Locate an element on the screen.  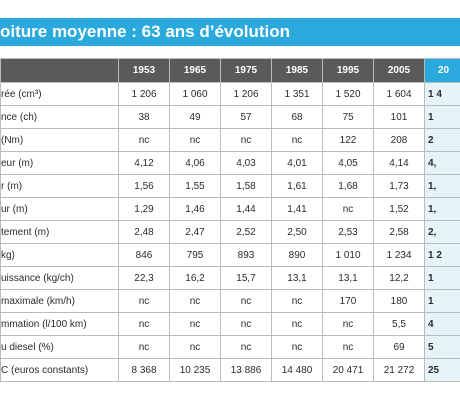
cell-value: 1,52 is located at coordinates (399, 209).